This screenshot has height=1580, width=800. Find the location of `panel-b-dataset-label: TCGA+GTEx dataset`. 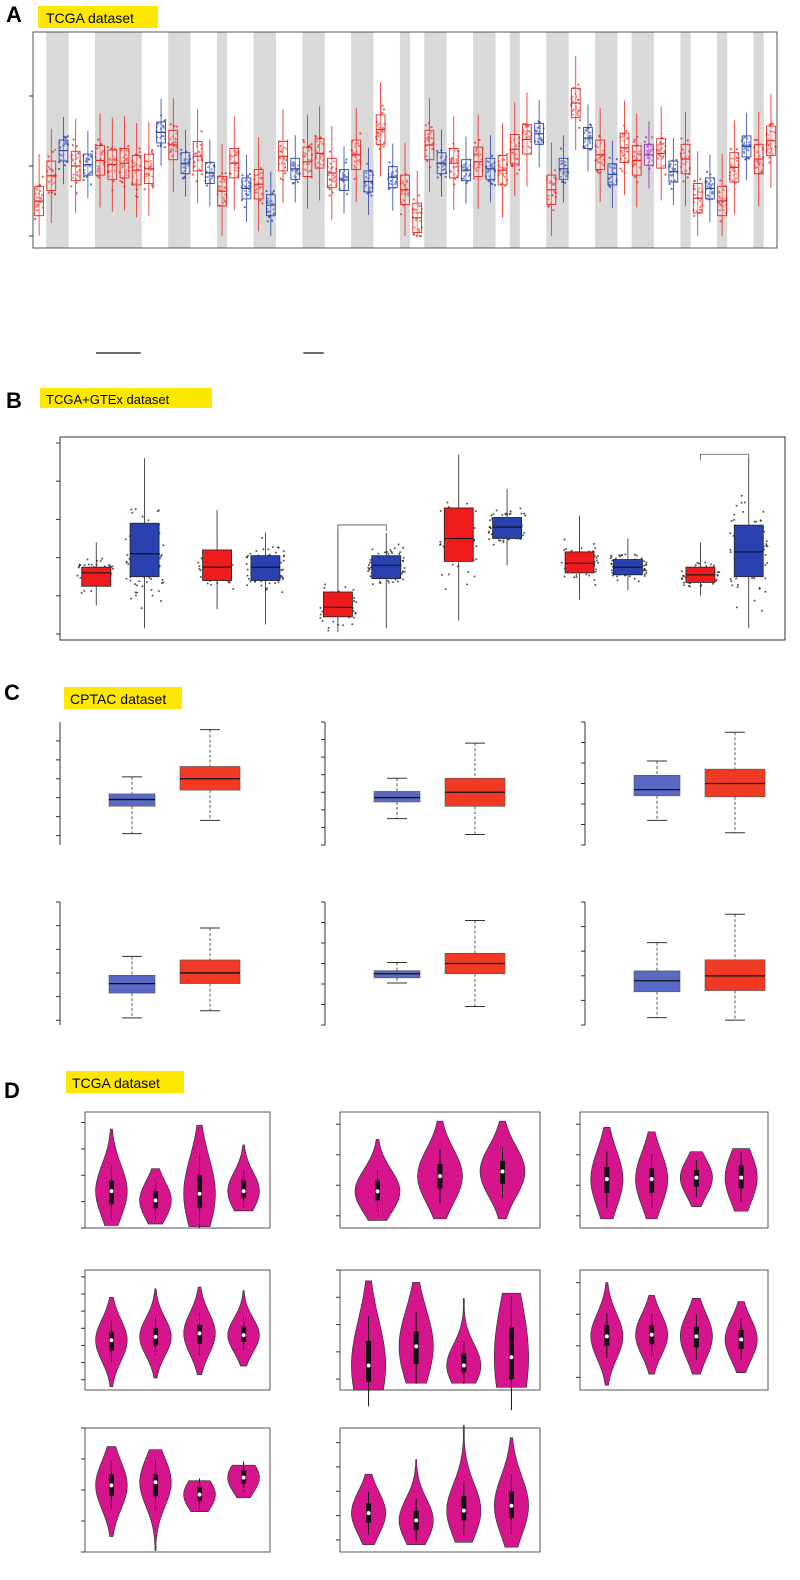

panel-b-dataset-label: TCGA+GTEx dataset is located at coordinates (108, 399).